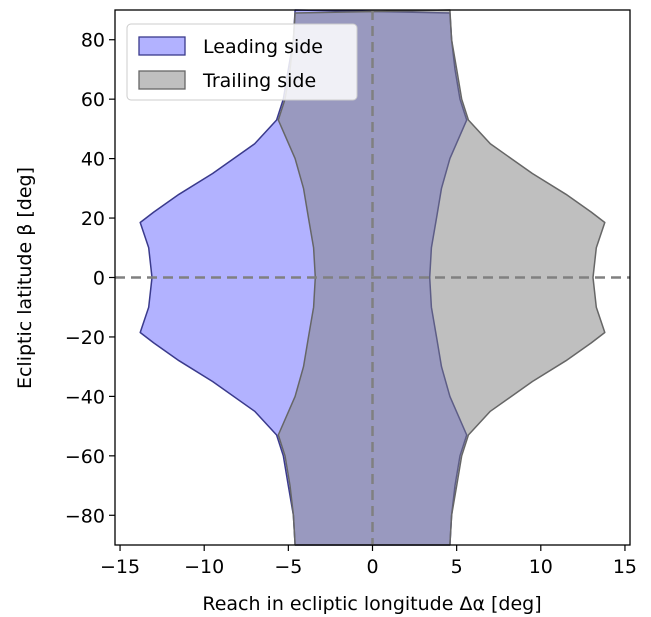 This screenshot has height=617, width=651. Describe the element at coordinates (93, 41) in the screenshot. I see `y-tick-label: 80` at that location.